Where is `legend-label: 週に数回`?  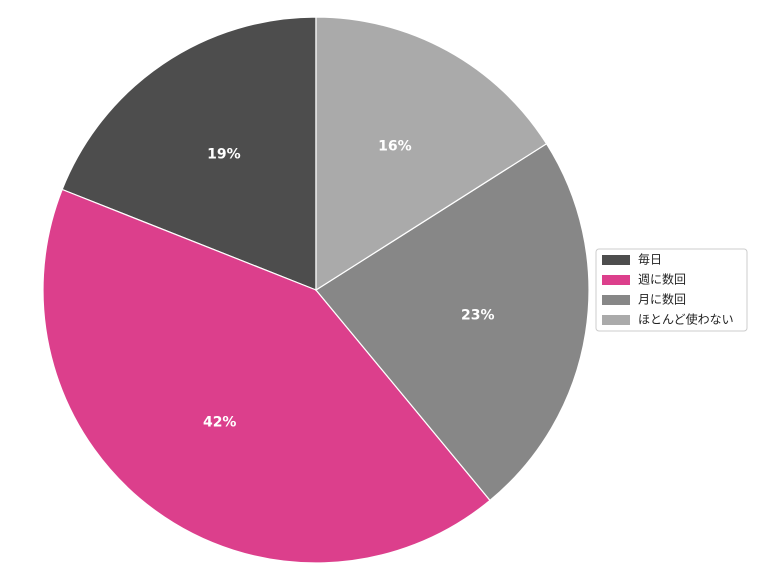 legend-label: 週に数回 is located at coordinates (662, 279).